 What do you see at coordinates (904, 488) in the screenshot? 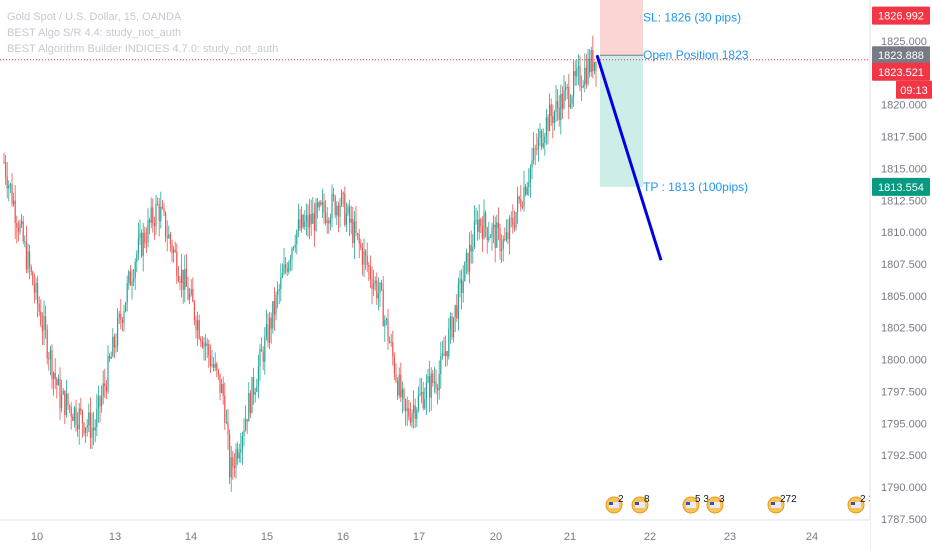
I see `price-tick-label: 1790.000` at bounding box center [904, 488].